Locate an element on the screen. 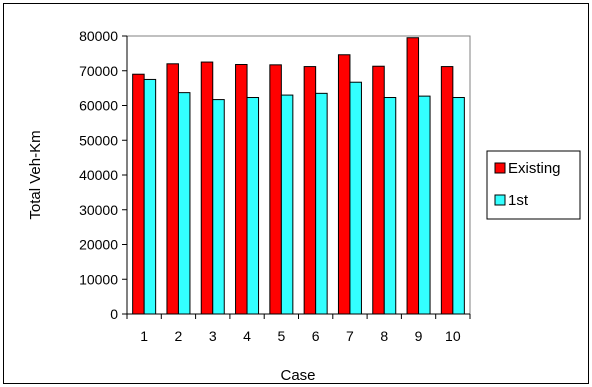  x-tick-label: 4 is located at coordinates (247, 336).